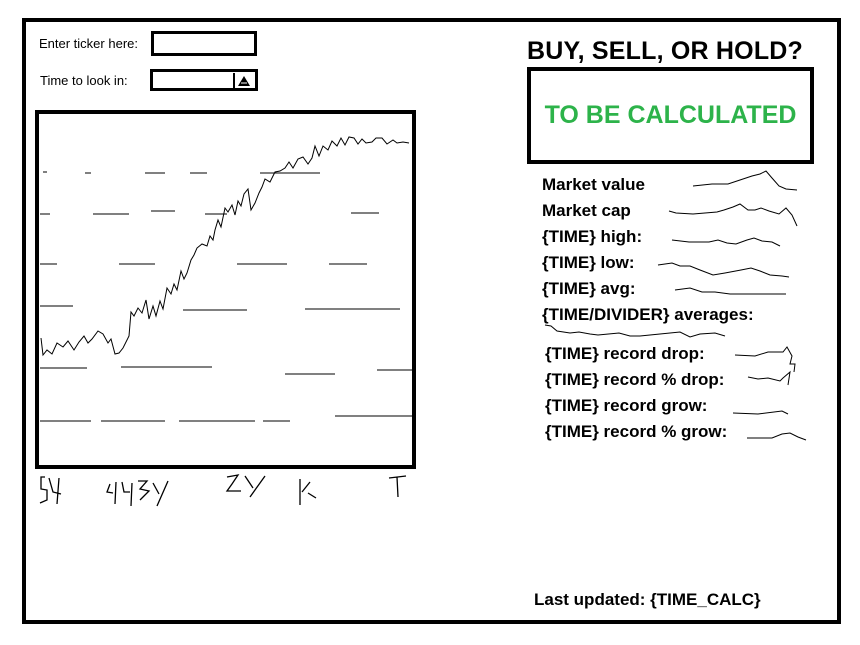  What do you see at coordinates (726, 242) in the screenshot?
I see `sparkline-high` at bounding box center [726, 242].